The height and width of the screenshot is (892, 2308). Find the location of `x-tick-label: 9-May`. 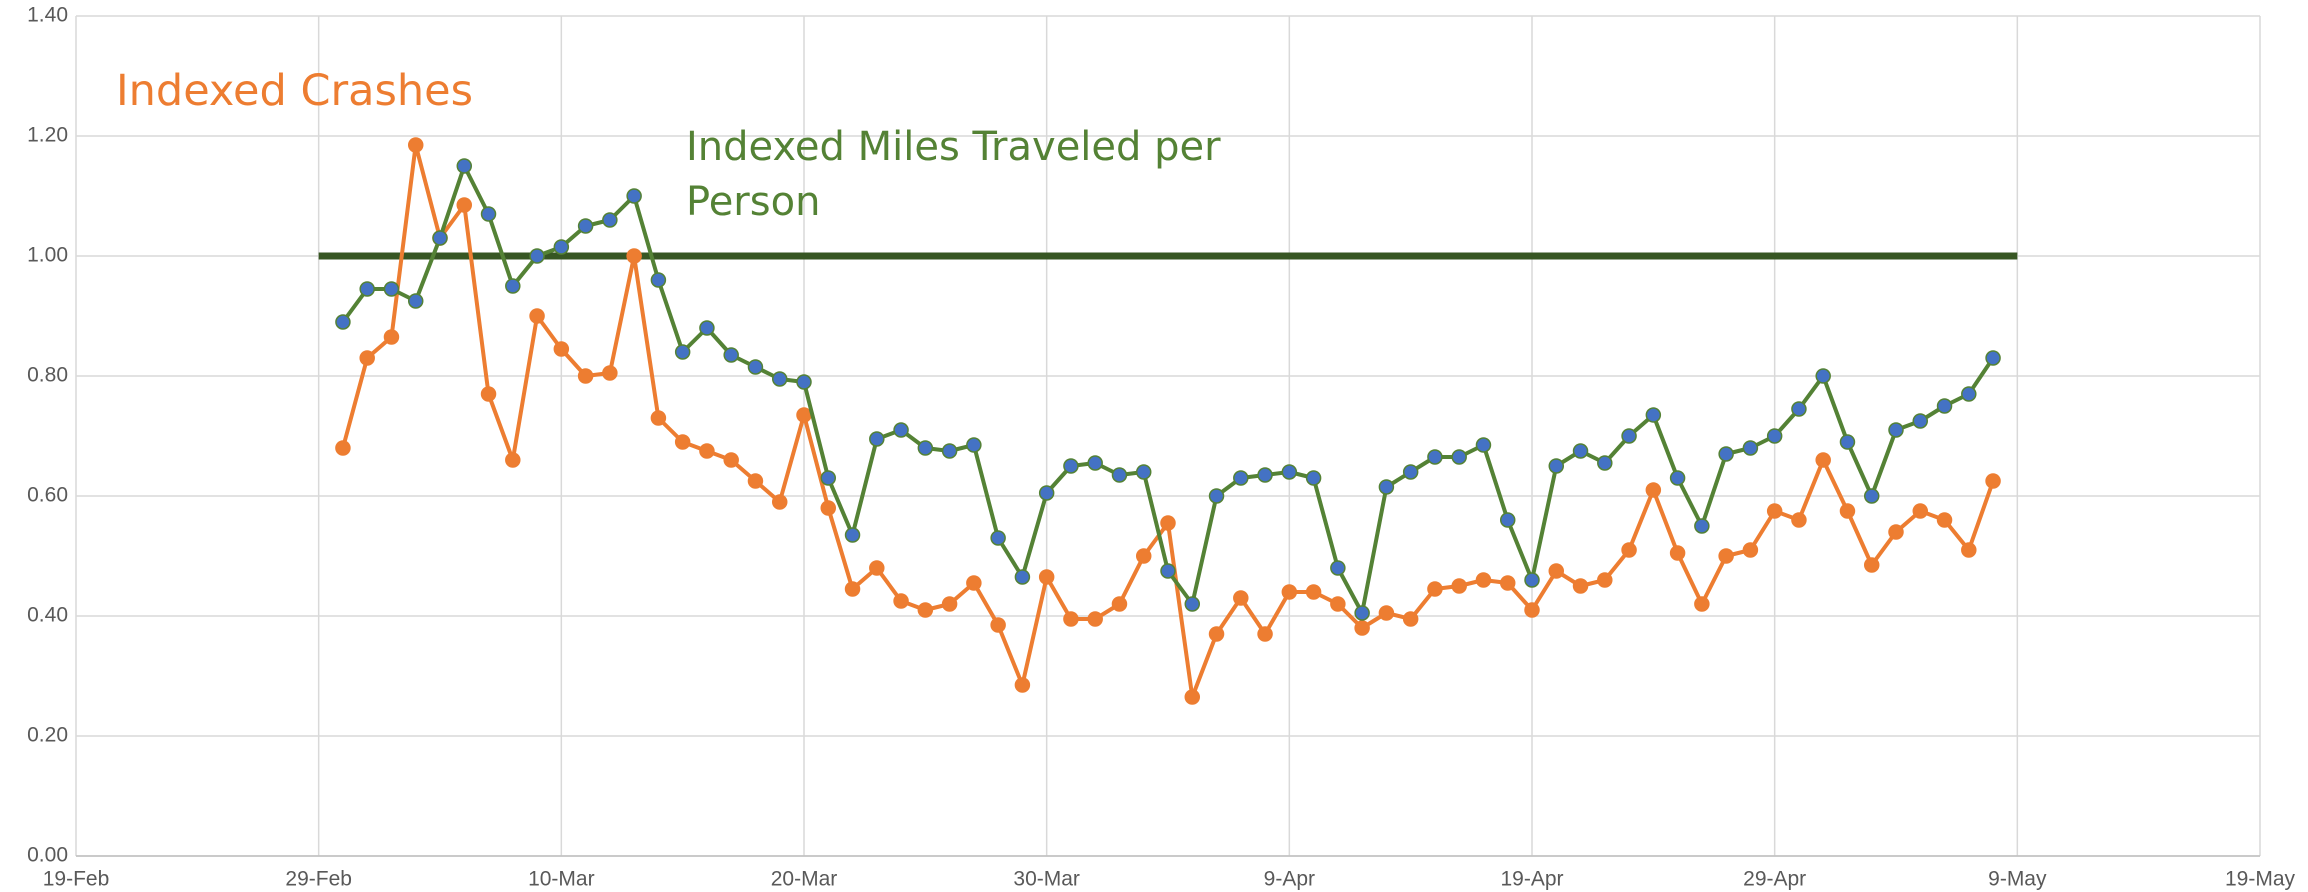

x-tick-label: 9-May is located at coordinates (2017, 879).